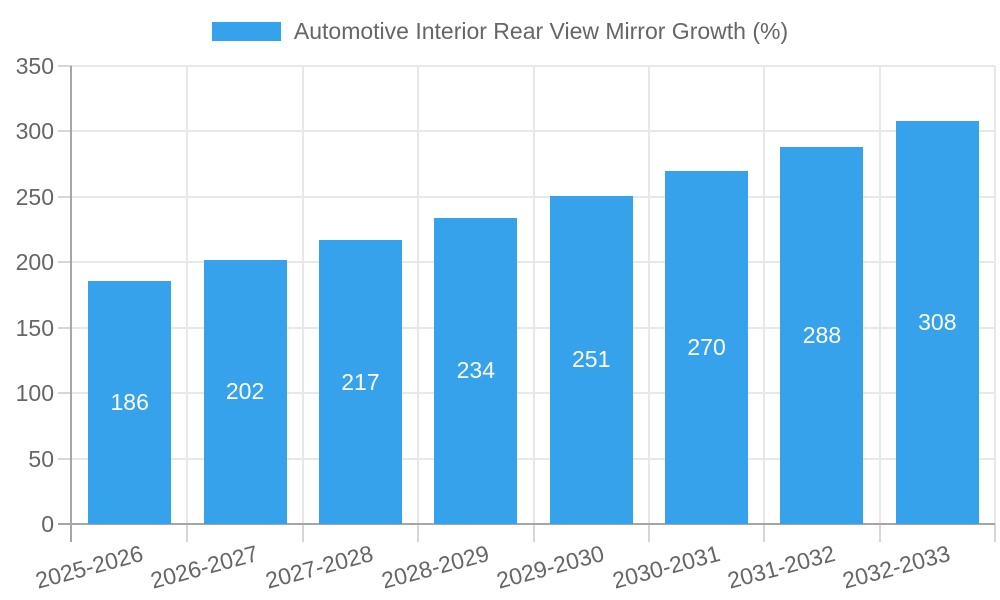 This screenshot has width=1000, height=600. Describe the element at coordinates (34, 66) in the screenshot. I see `y-tick-label: 350` at that location.